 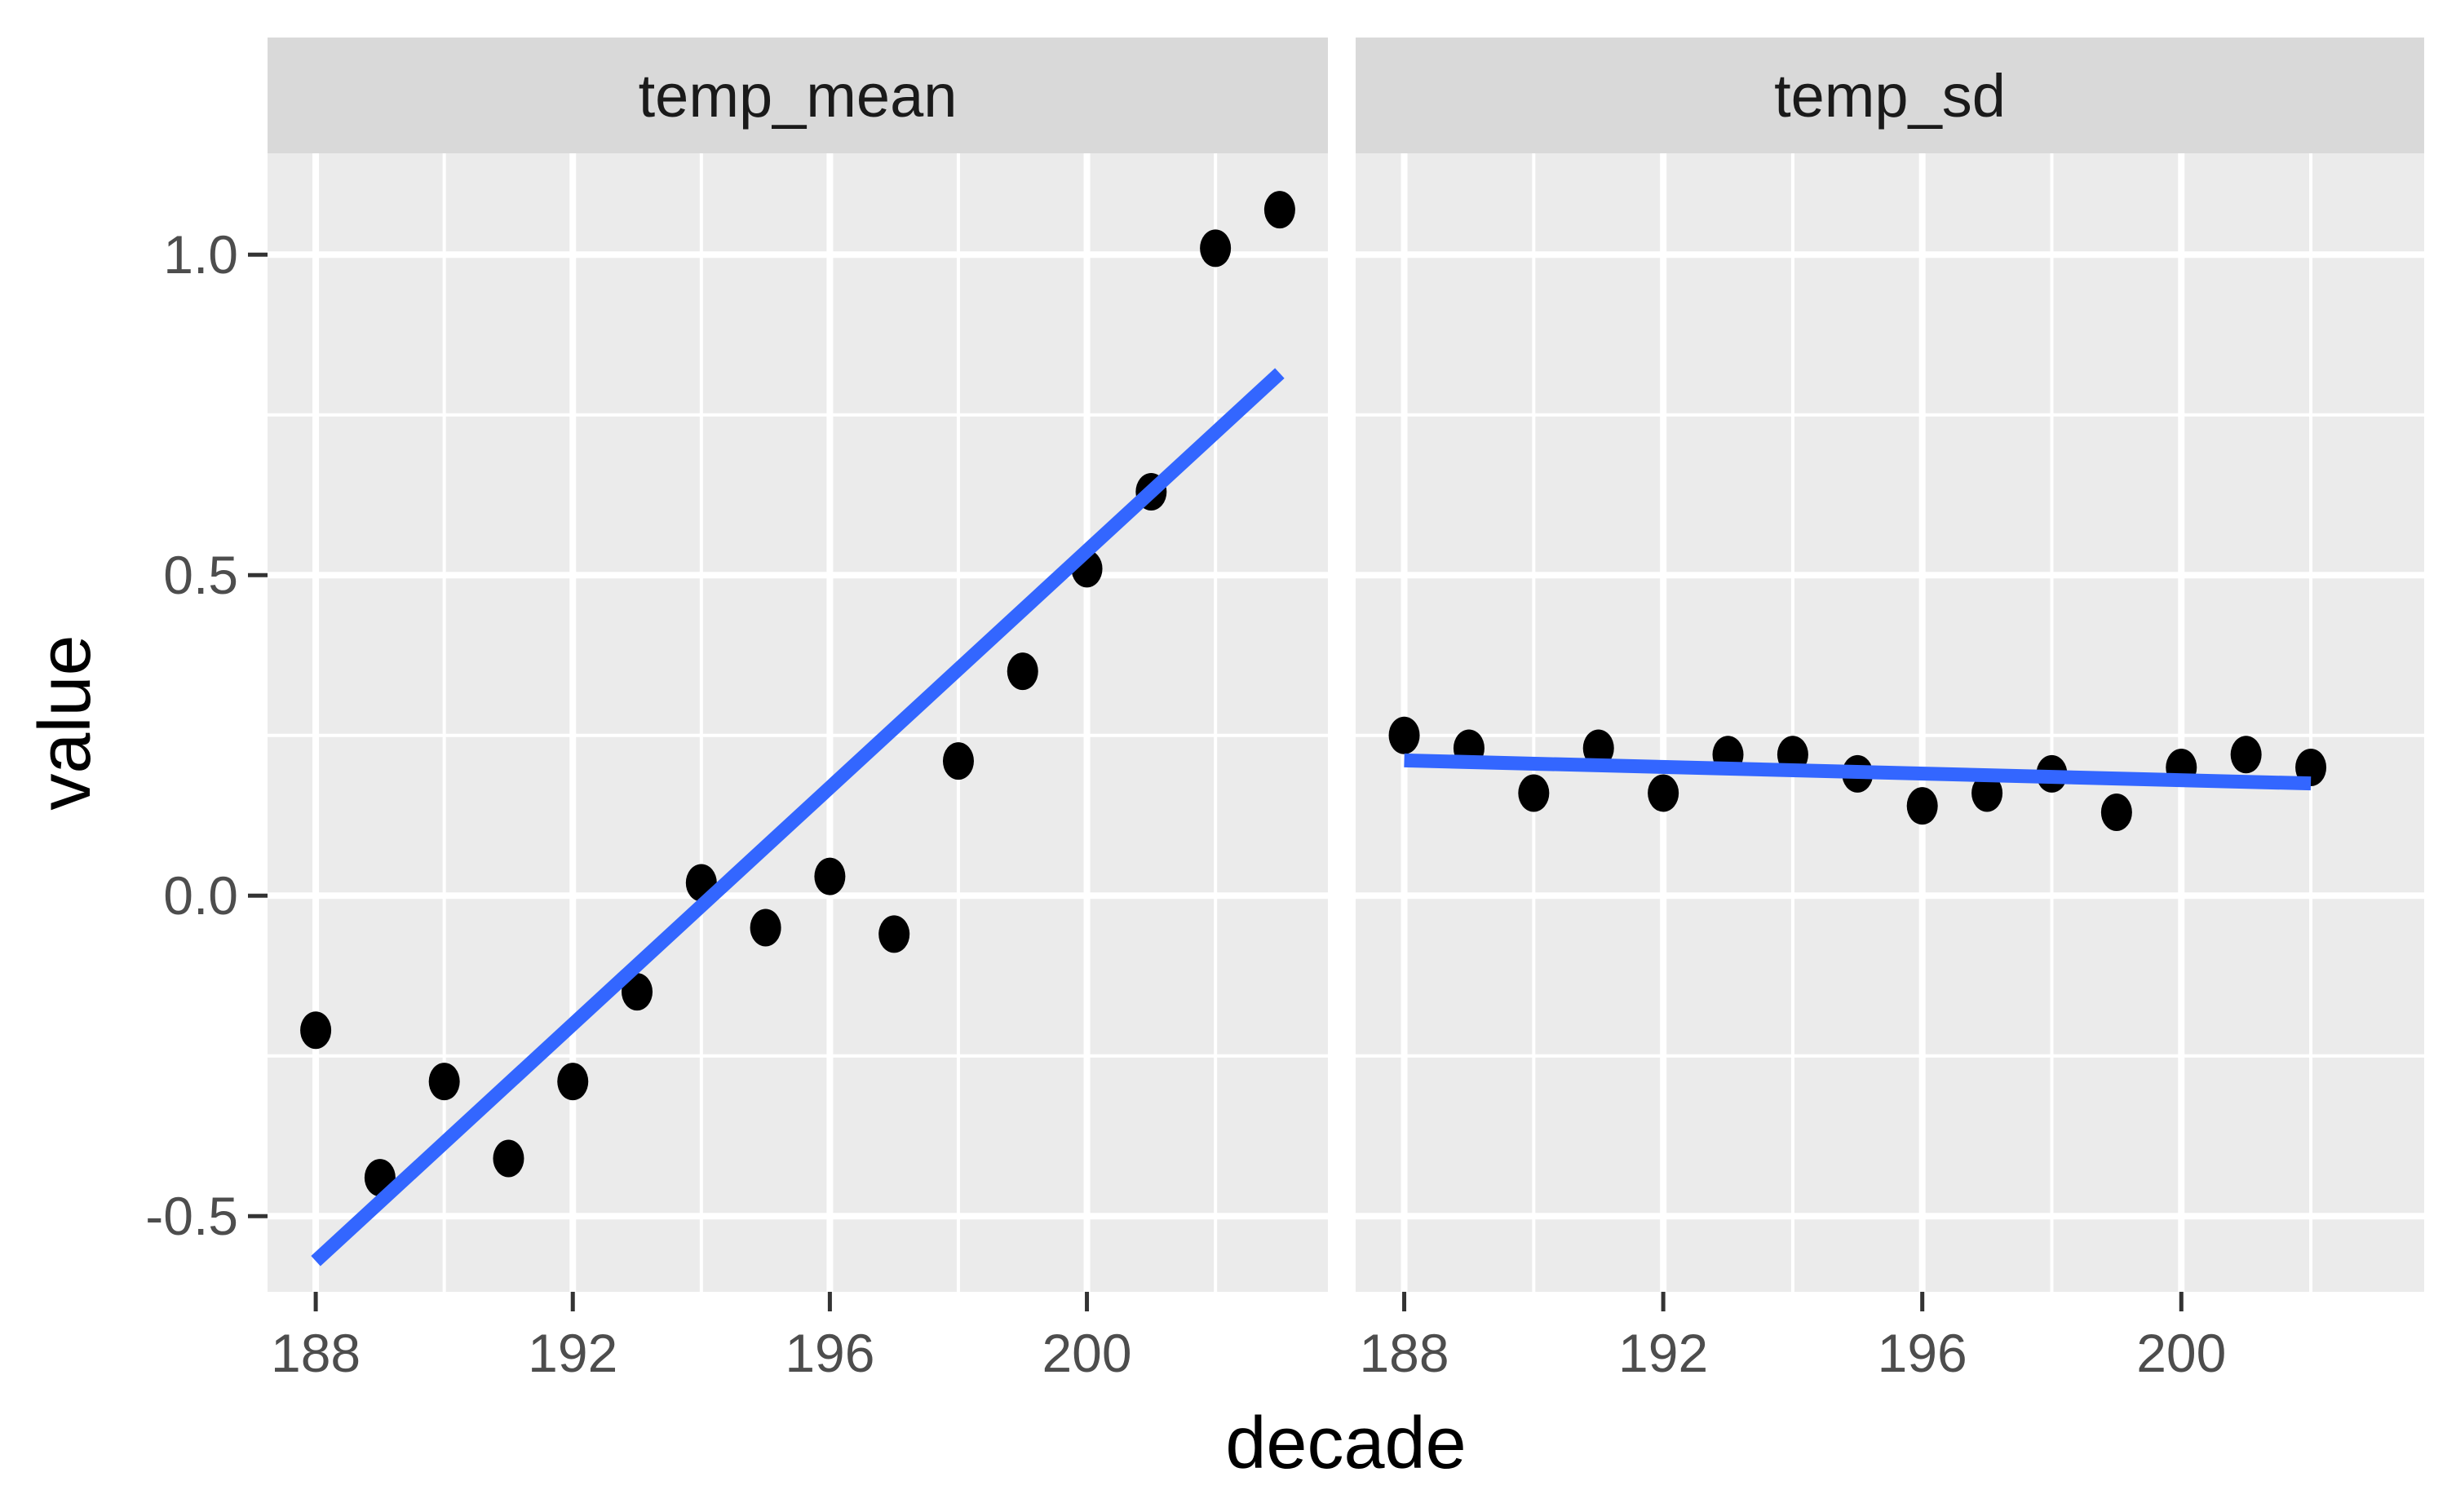 What do you see at coordinates (200, 896) in the screenshot?
I see `y-tick-label: 0.0` at bounding box center [200, 896].